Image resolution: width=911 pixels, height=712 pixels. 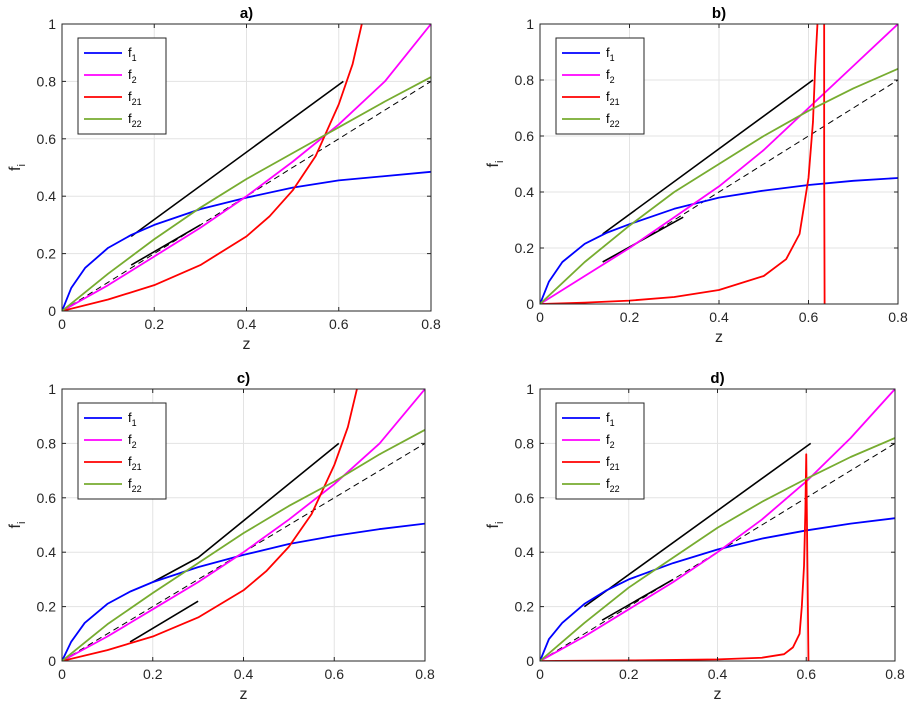 What do you see at coordinates (717, 378) in the screenshot?
I see `panel-title: d)` at bounding box center [717, 378].